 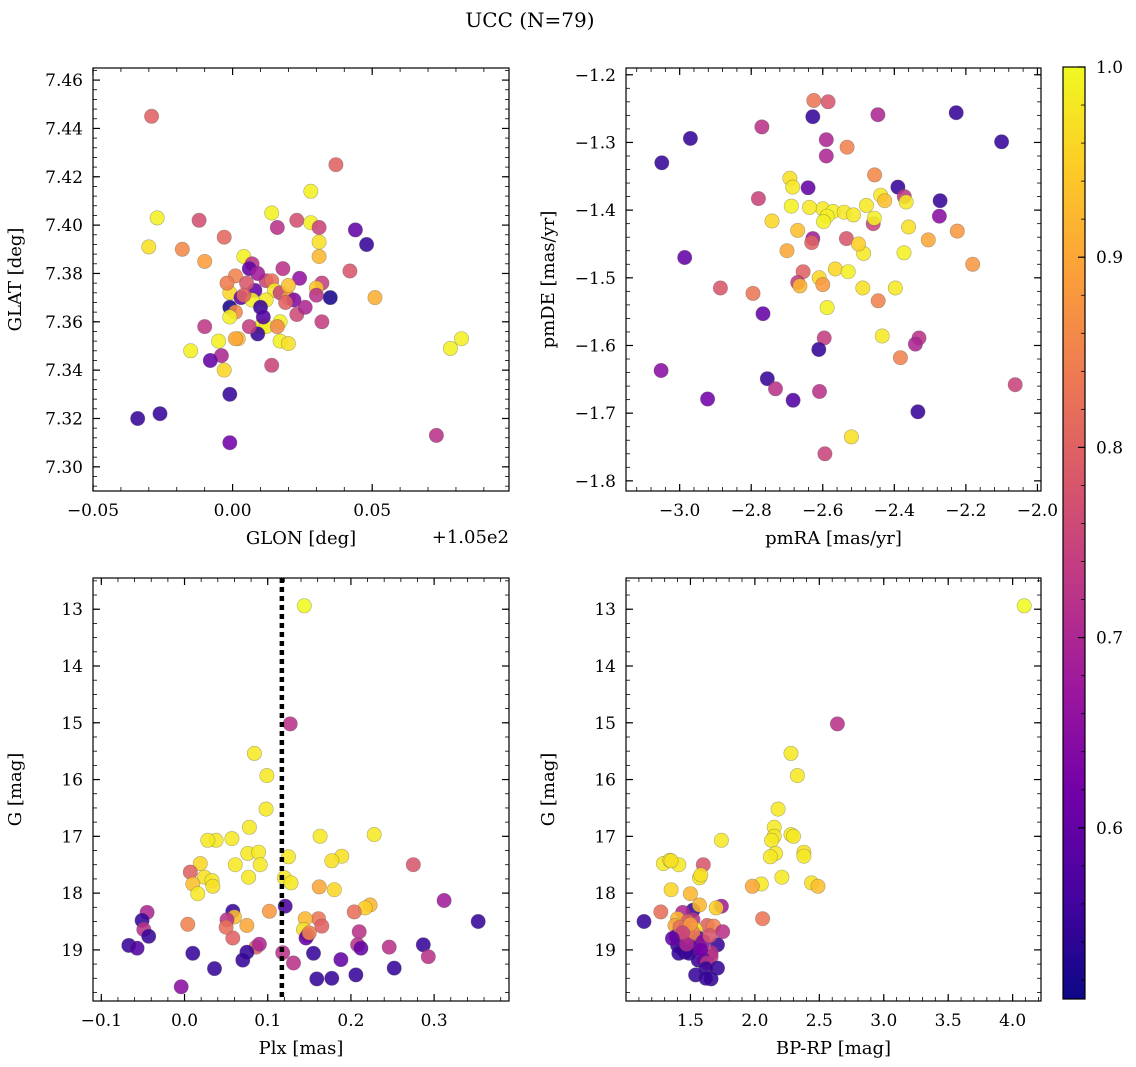 I want to click on y-axis-label: GLAT [deg], so click(x=15, y=280).